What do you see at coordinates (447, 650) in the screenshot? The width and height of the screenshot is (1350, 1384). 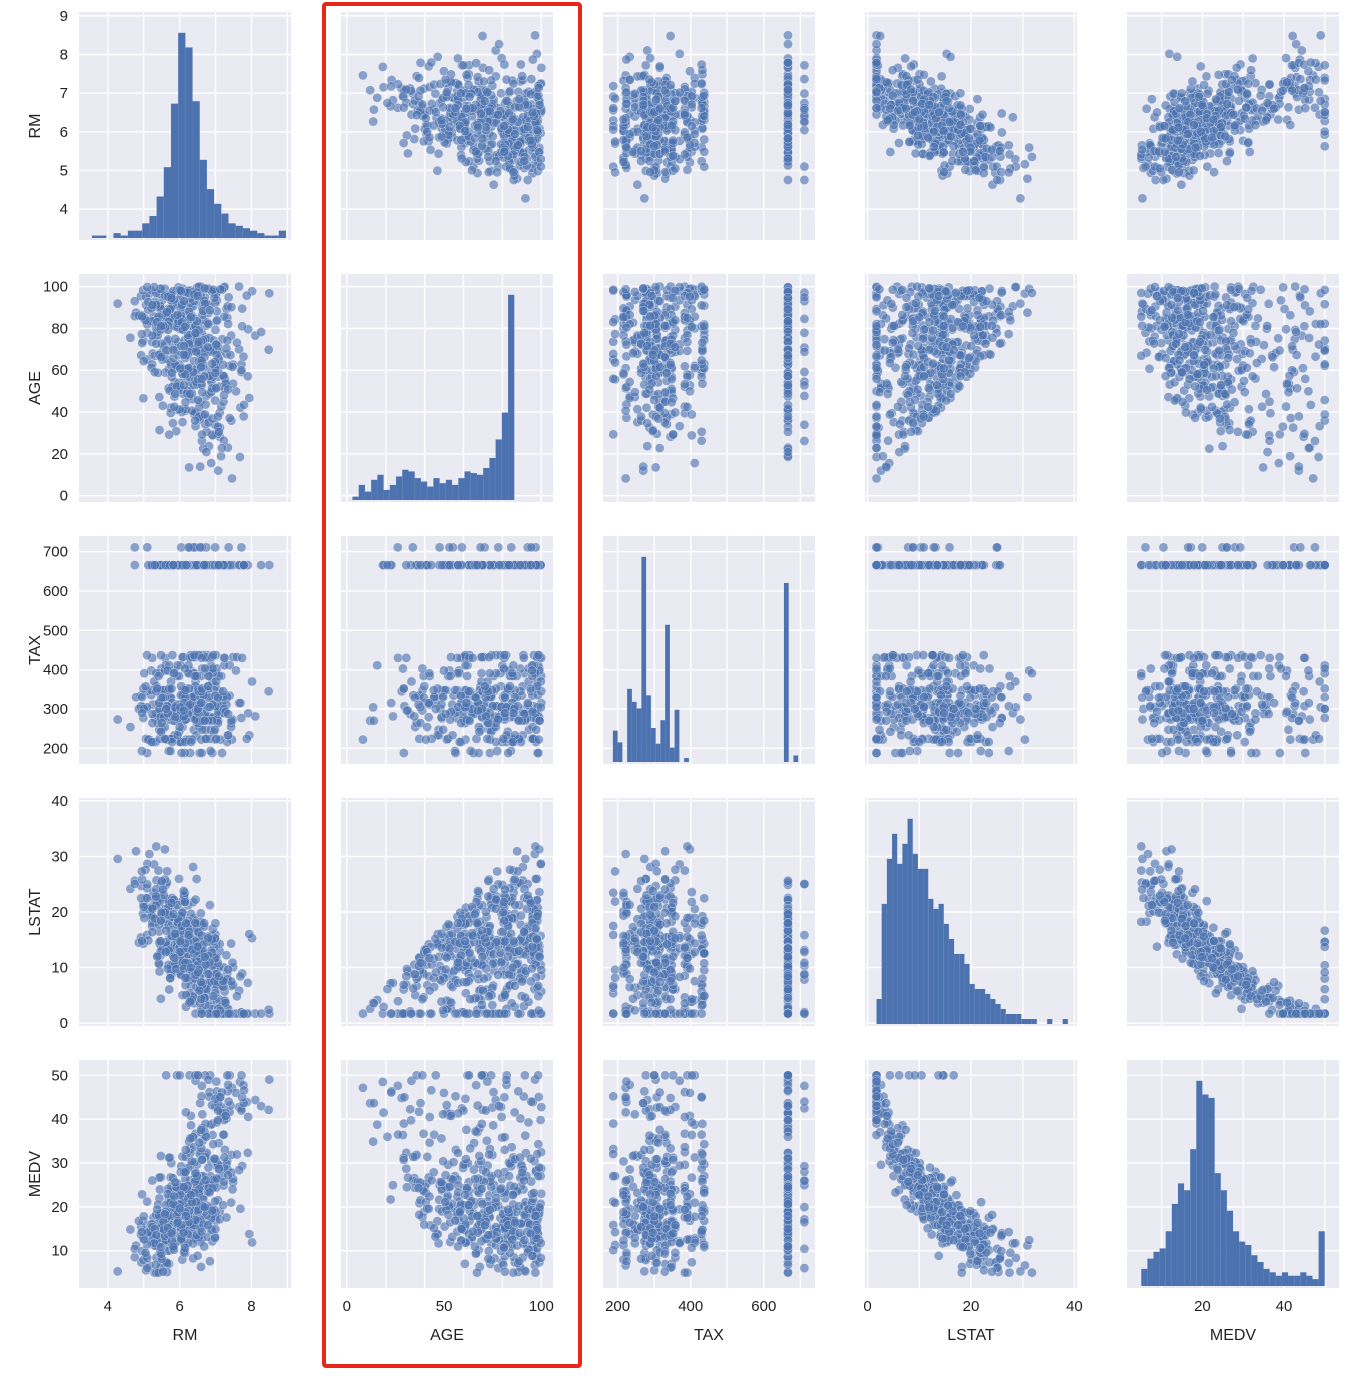 I see `panel-tax-age` at bounding box center [447, 650].